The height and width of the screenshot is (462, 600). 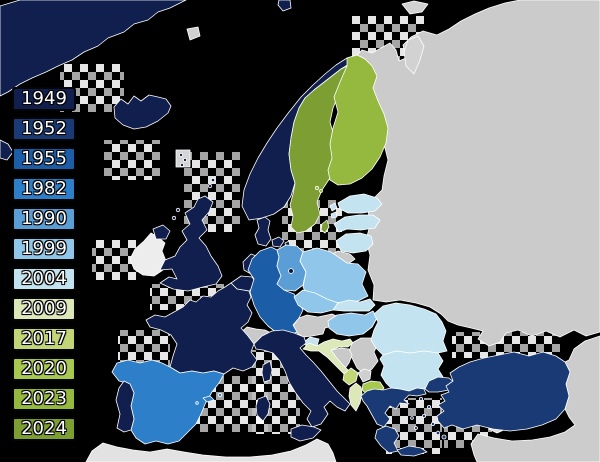 What do you see at coordinates (354, 243) in the screenshot?
I see `country-lithuania` at bounding box center [354, 243].